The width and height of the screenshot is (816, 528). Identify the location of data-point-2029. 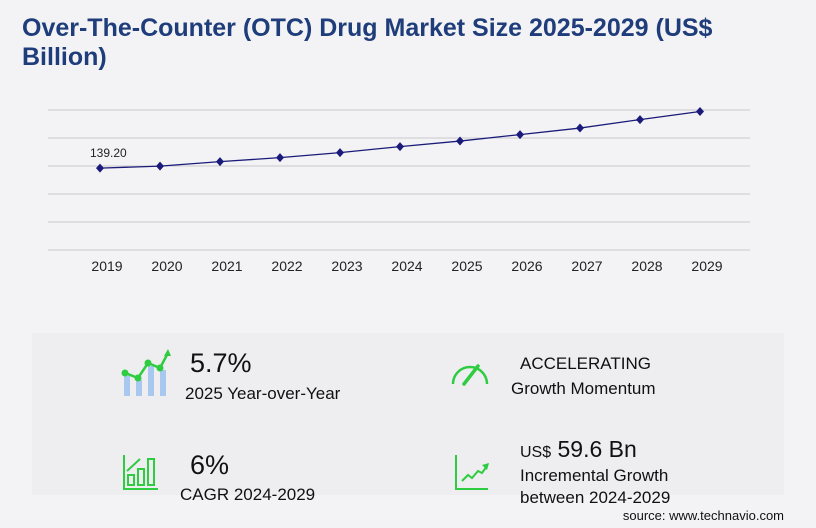
(700, 112).